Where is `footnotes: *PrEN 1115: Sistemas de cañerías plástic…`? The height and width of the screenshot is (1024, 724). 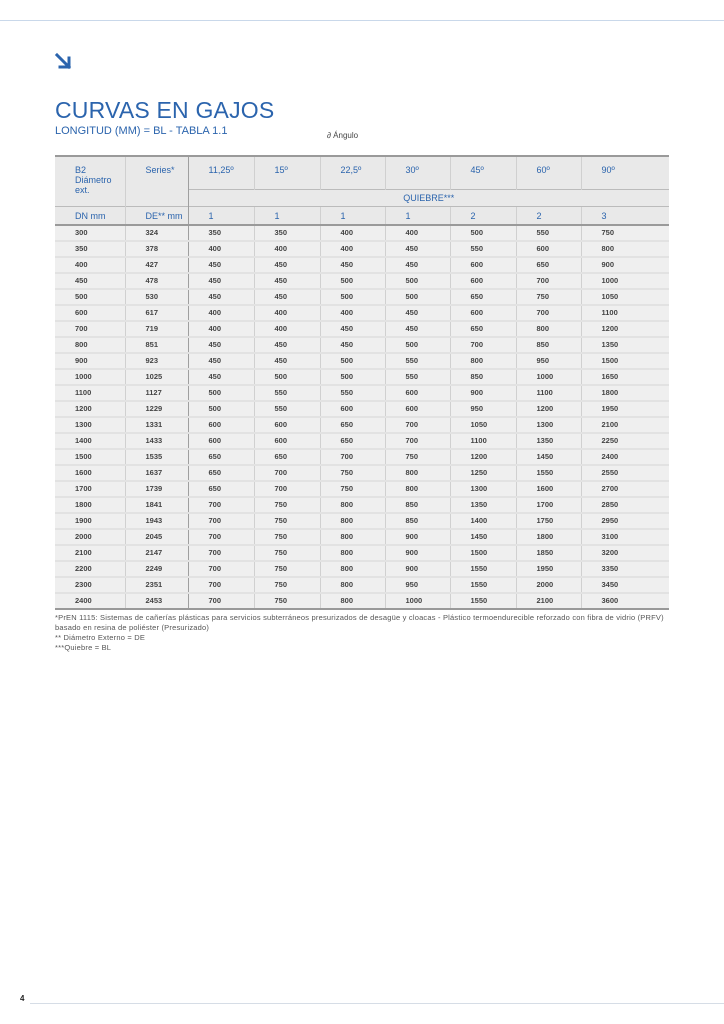
footnotes: *PrEN 1115: Sistemas de cañerías plástic… is located at coordinates (365, 633).